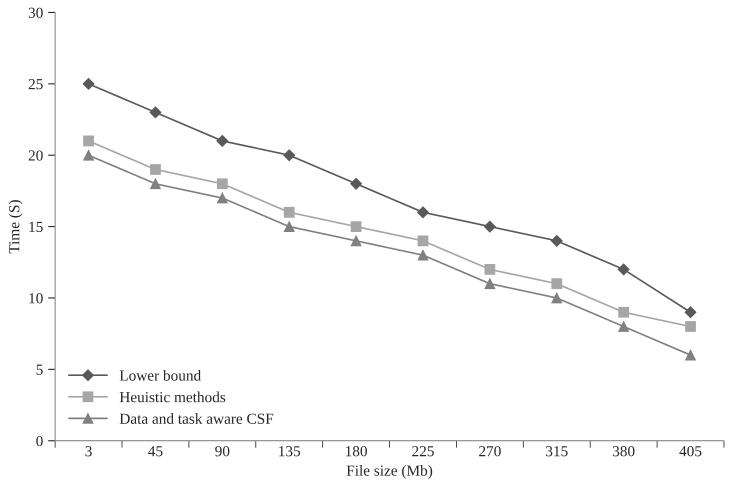 This screenshot has height=498, width=735. I want to click on x-tick-label: 270, so click(490, 451).